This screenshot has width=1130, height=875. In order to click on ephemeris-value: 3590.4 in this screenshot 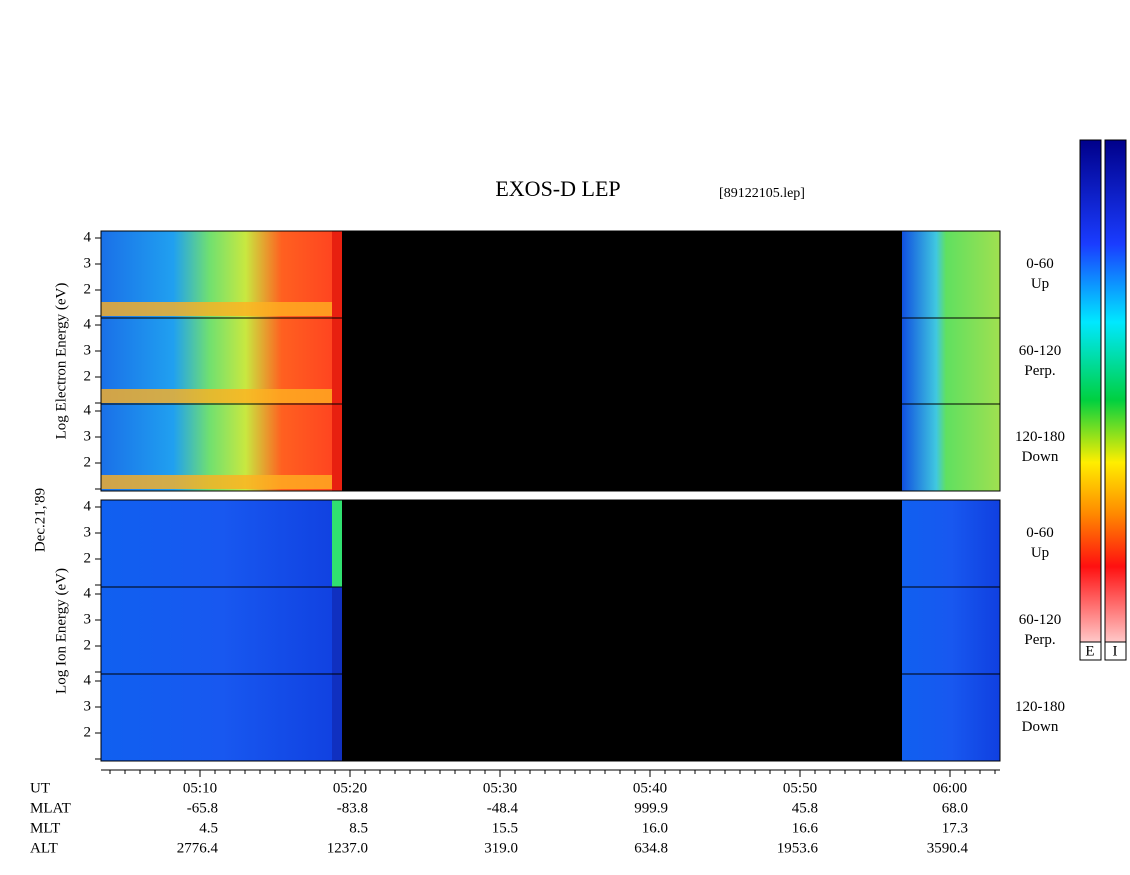, I will do `click(948, 848)`.